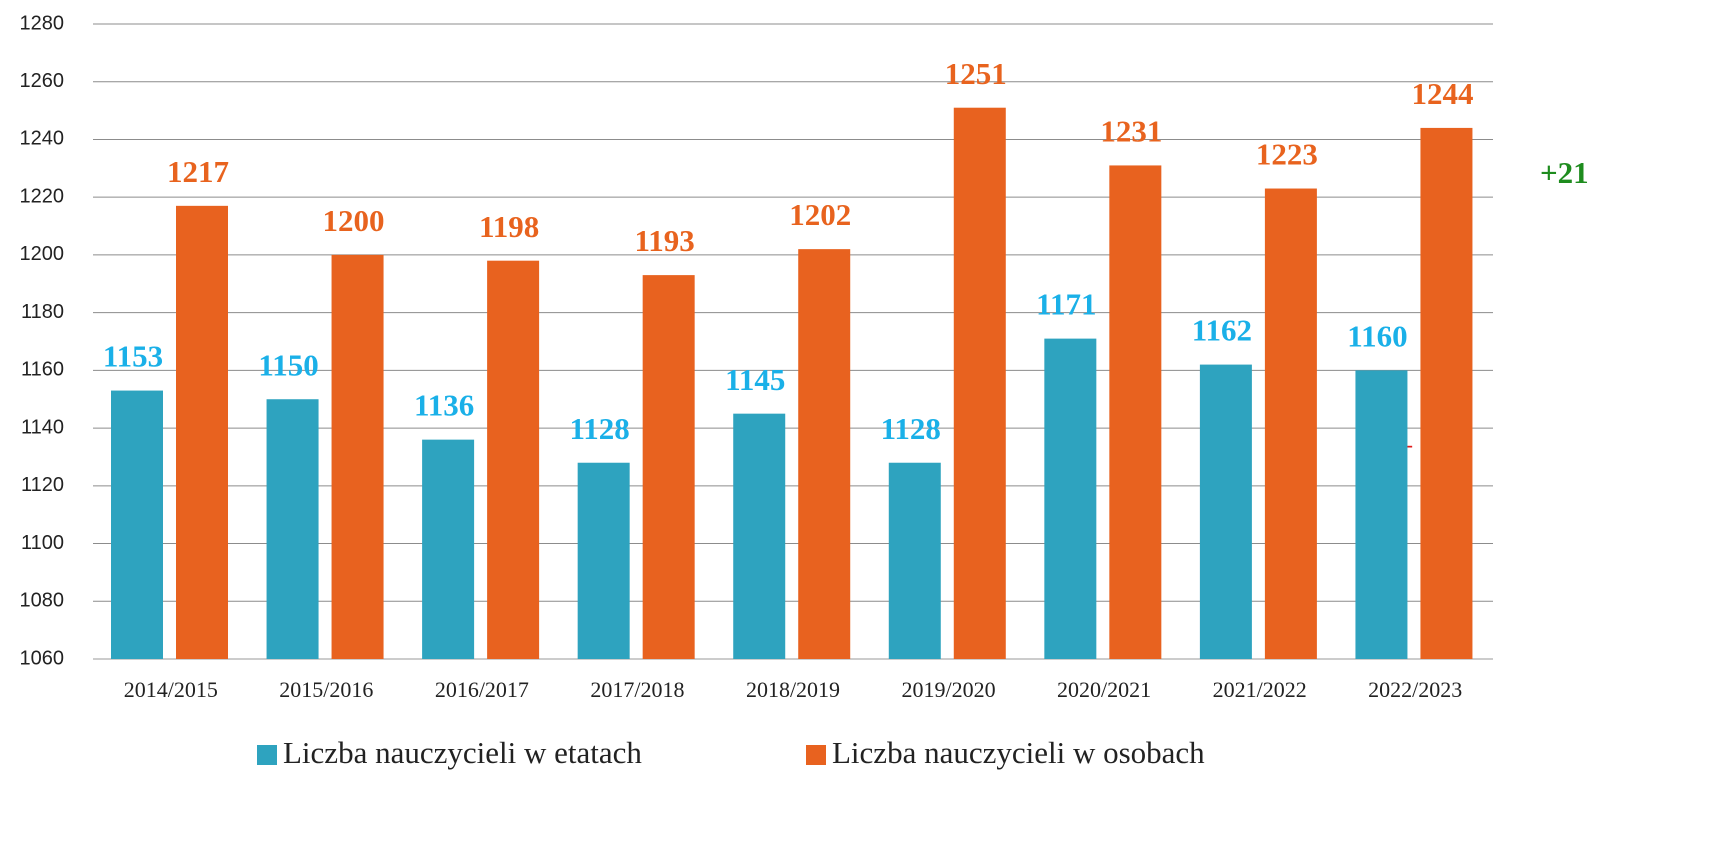  Describe the element at coordinates (42, 254) in the screenshot. I see `y-tick-label: 1200` at that location.